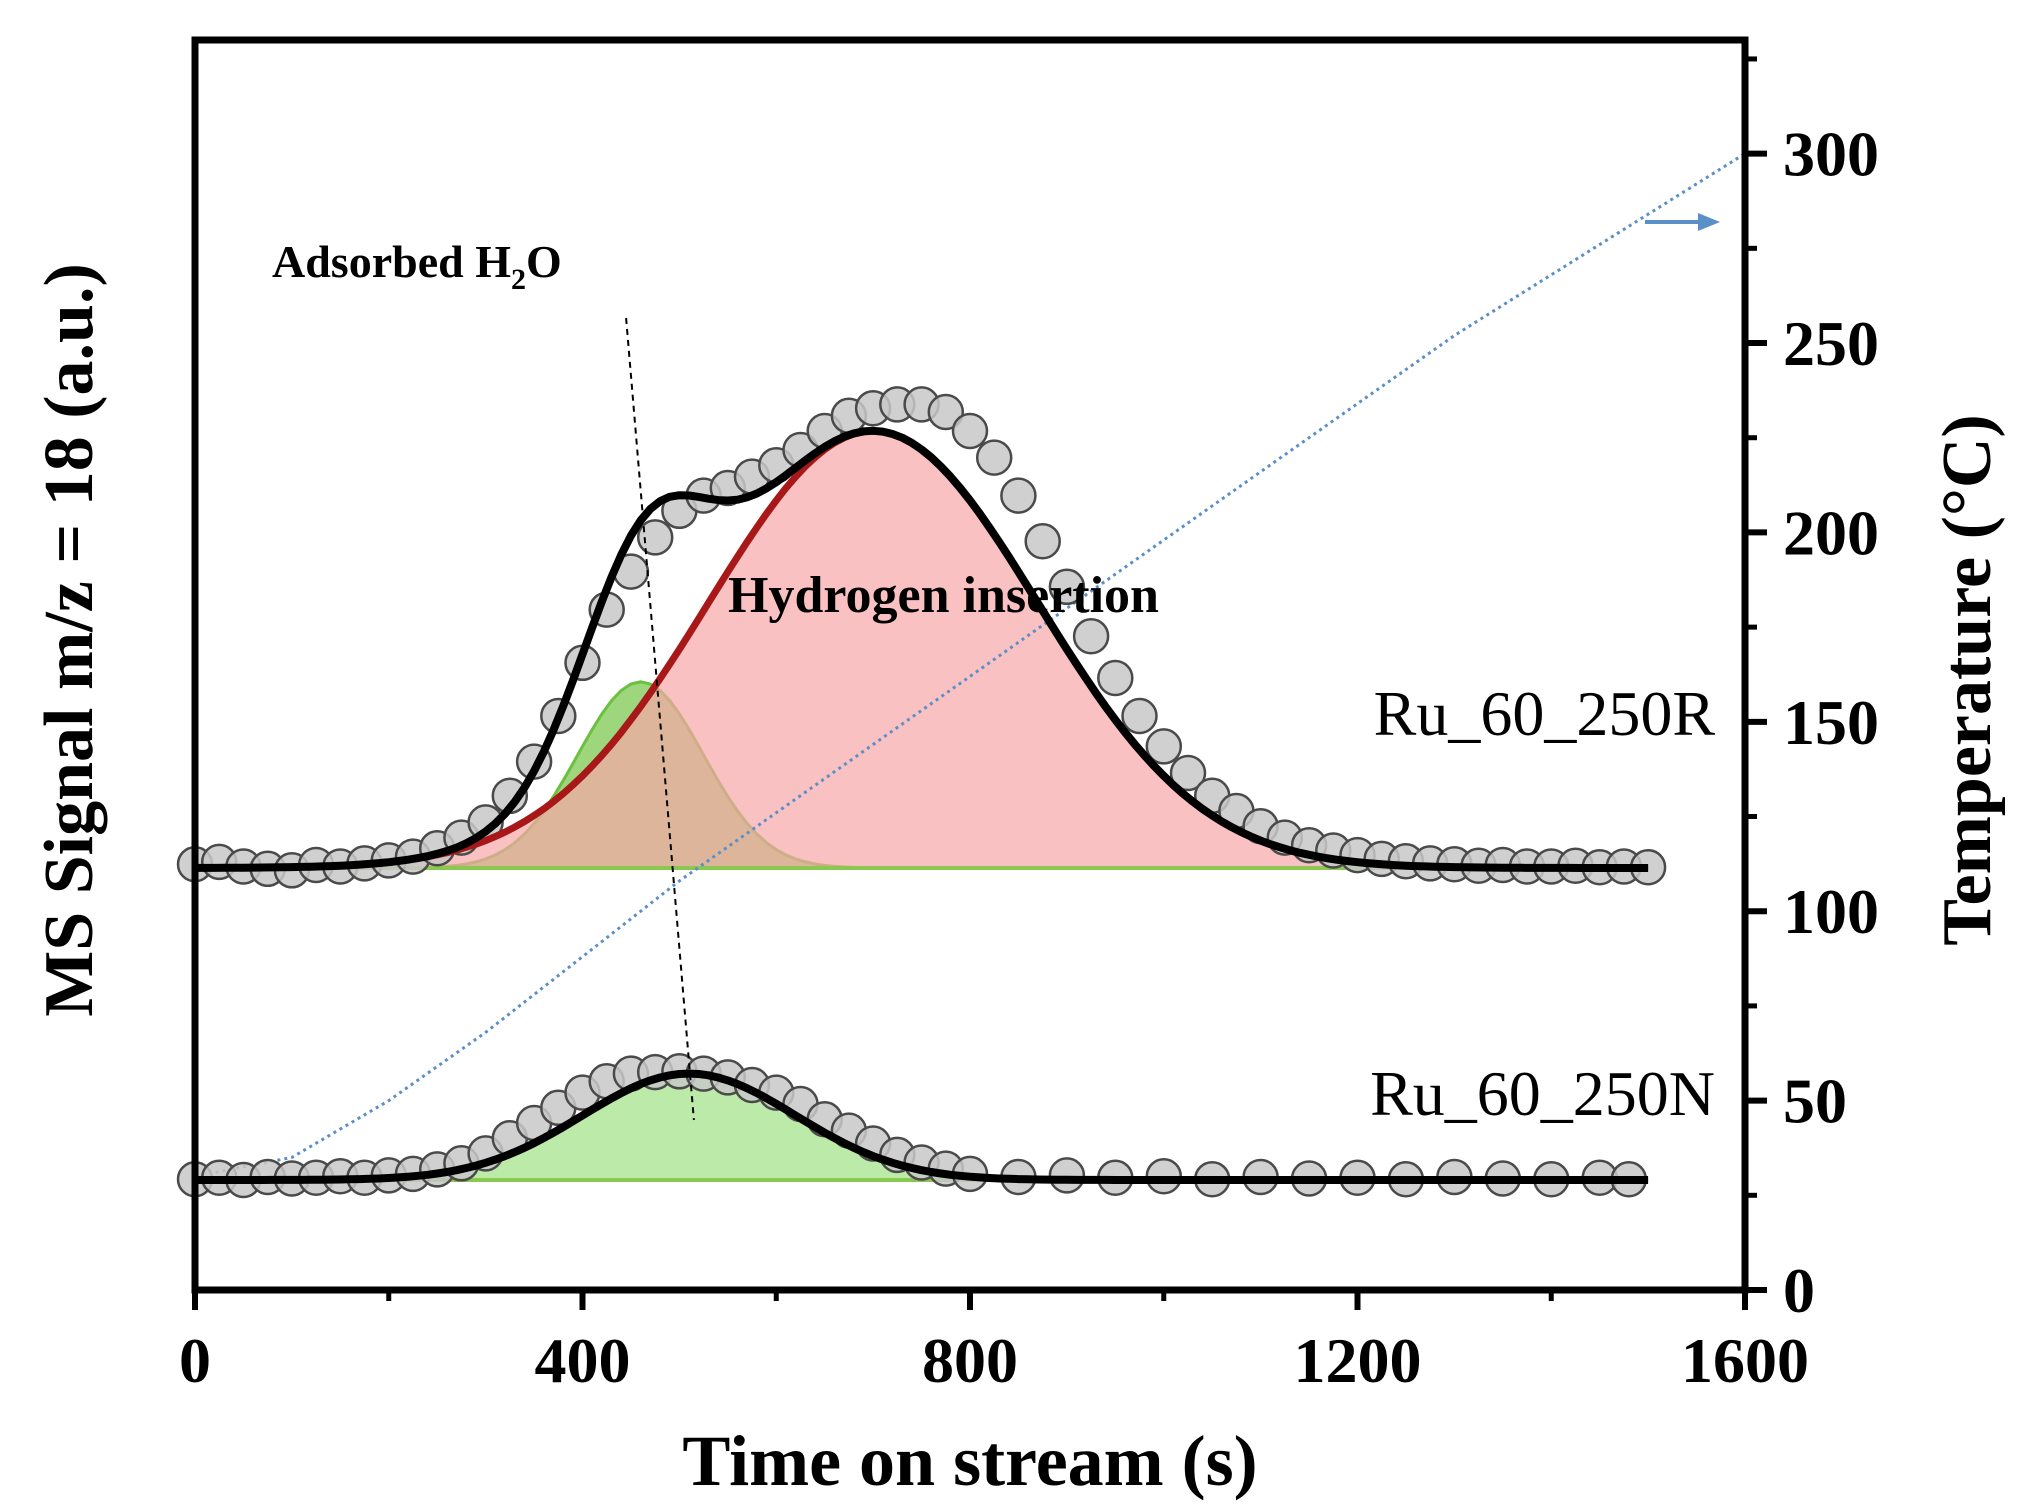 The width and height of the screenshot is (2020, 1512). I want to click on series-label-ru-60-250r: Ru_60_250R, so click(1545, 713).